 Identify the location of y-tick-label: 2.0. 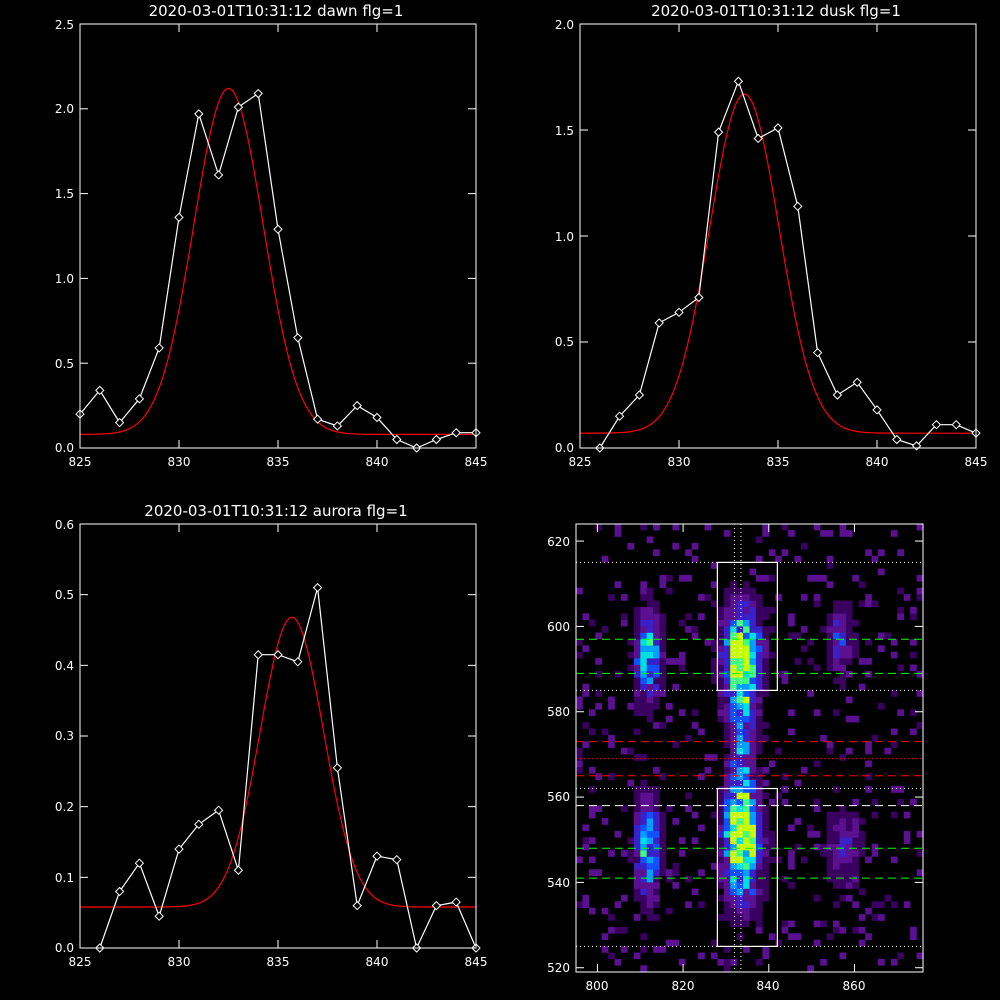
(64, 109).